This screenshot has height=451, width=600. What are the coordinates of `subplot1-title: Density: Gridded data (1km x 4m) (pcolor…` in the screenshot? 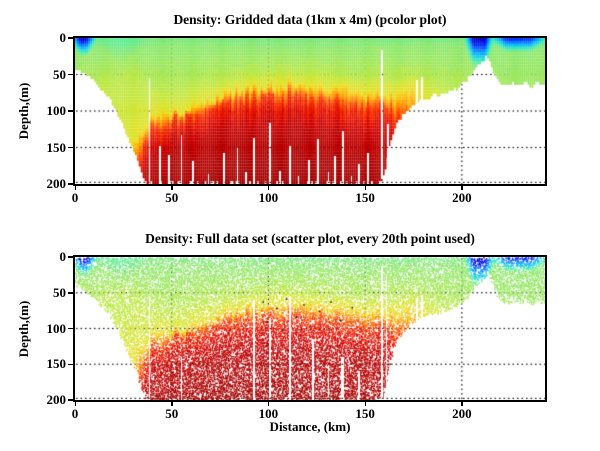 It's located at (310, 19).